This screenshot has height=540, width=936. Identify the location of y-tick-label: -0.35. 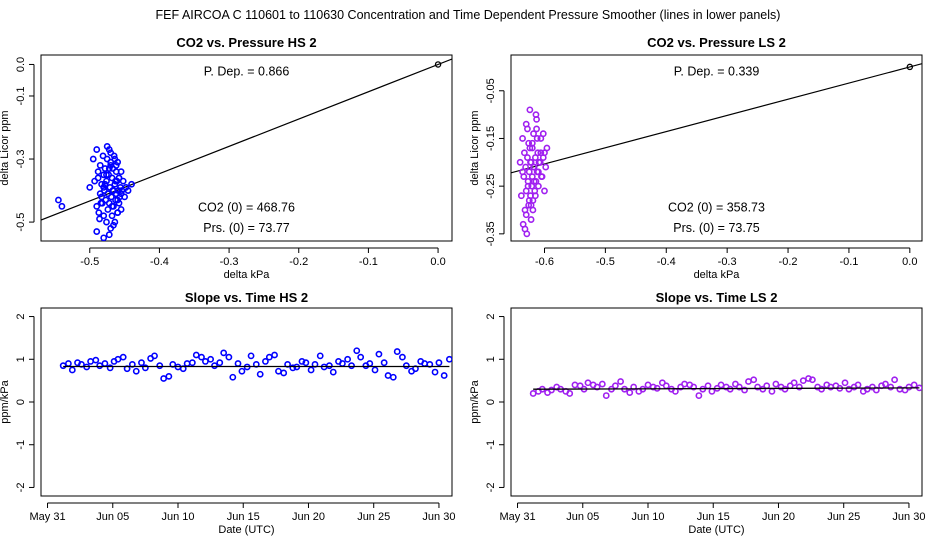
(491, 233).